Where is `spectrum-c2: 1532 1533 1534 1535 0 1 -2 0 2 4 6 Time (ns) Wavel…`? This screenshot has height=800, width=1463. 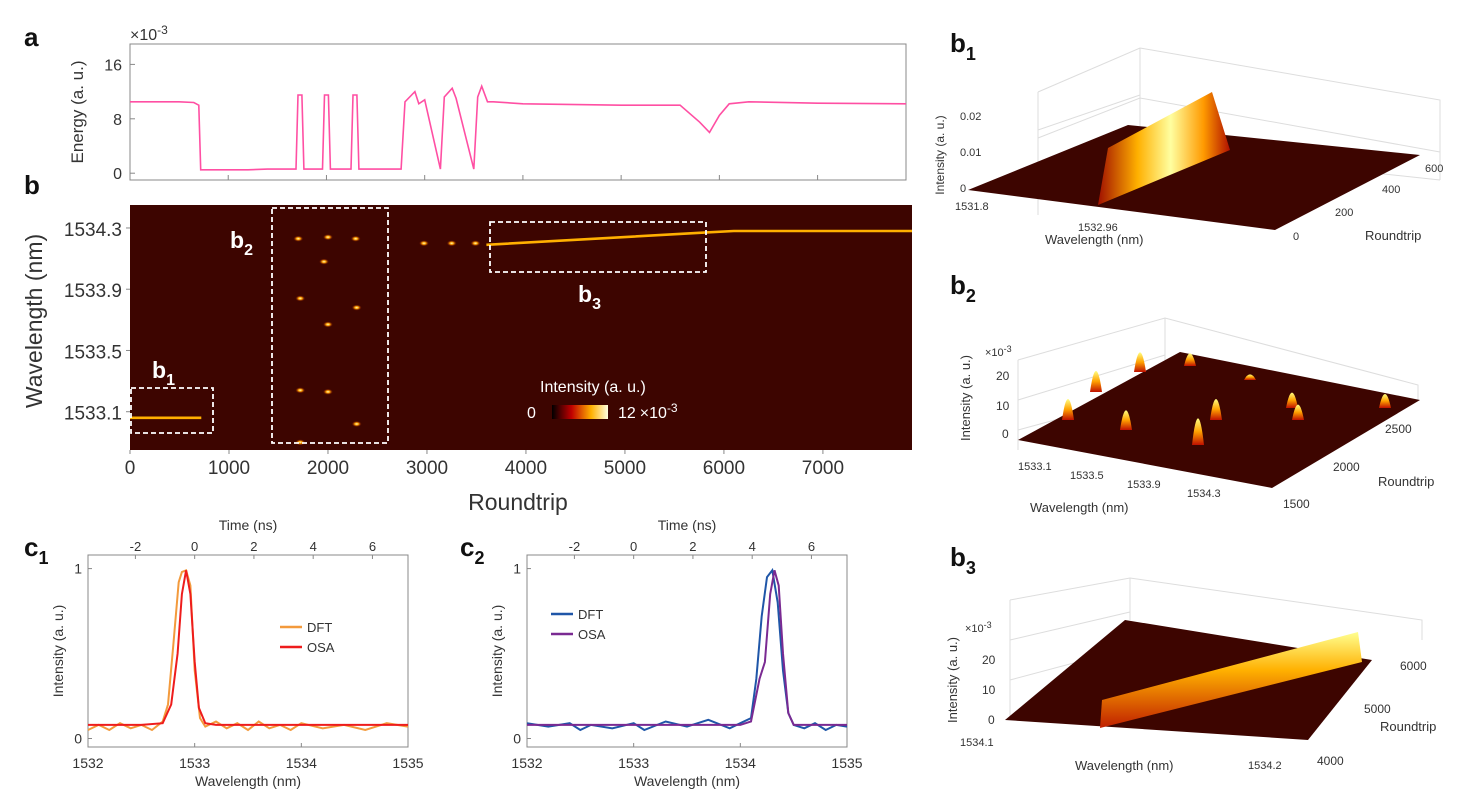 spectrum-c2: 1532 1533 1534 1535 0 1 -2 0 2 4 6 Time (ns) Wavel… is located at coordinates (676, 653).